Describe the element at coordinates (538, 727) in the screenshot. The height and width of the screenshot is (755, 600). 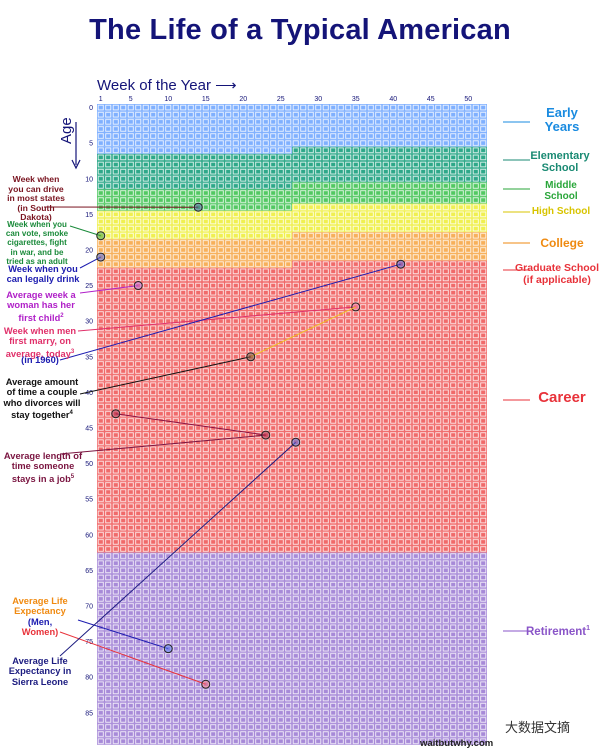
I see `watermark: 大数据文摘` at that location.